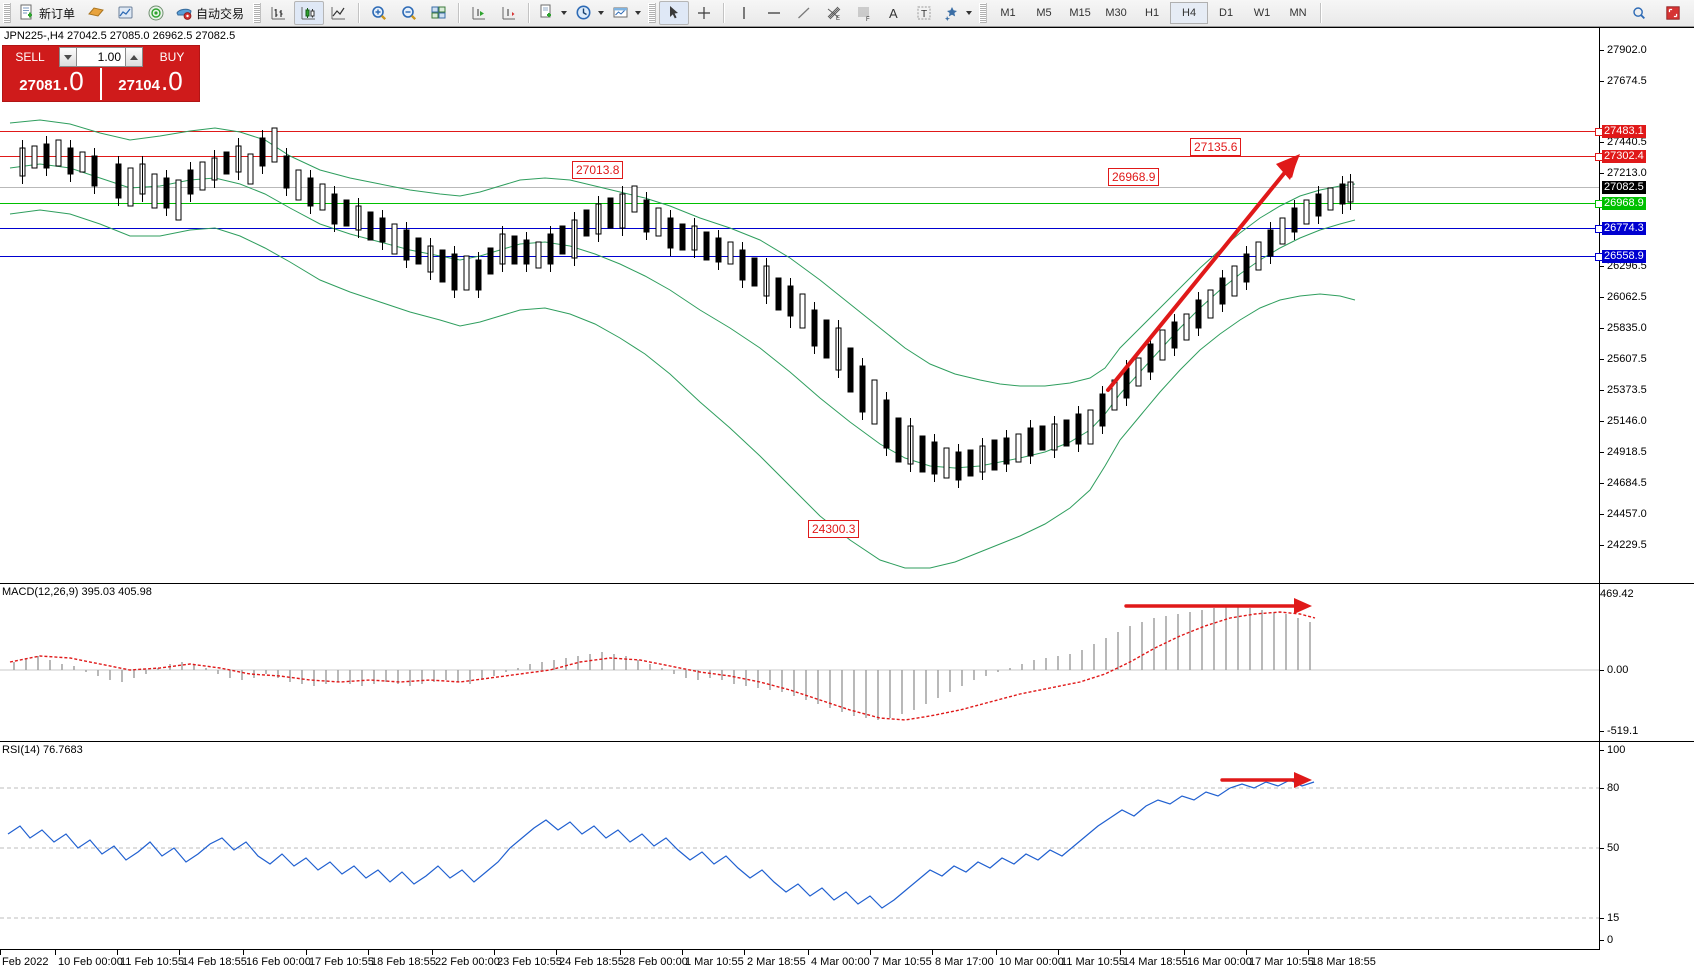  I want to click on chart-shift-button, so click(479, 13).